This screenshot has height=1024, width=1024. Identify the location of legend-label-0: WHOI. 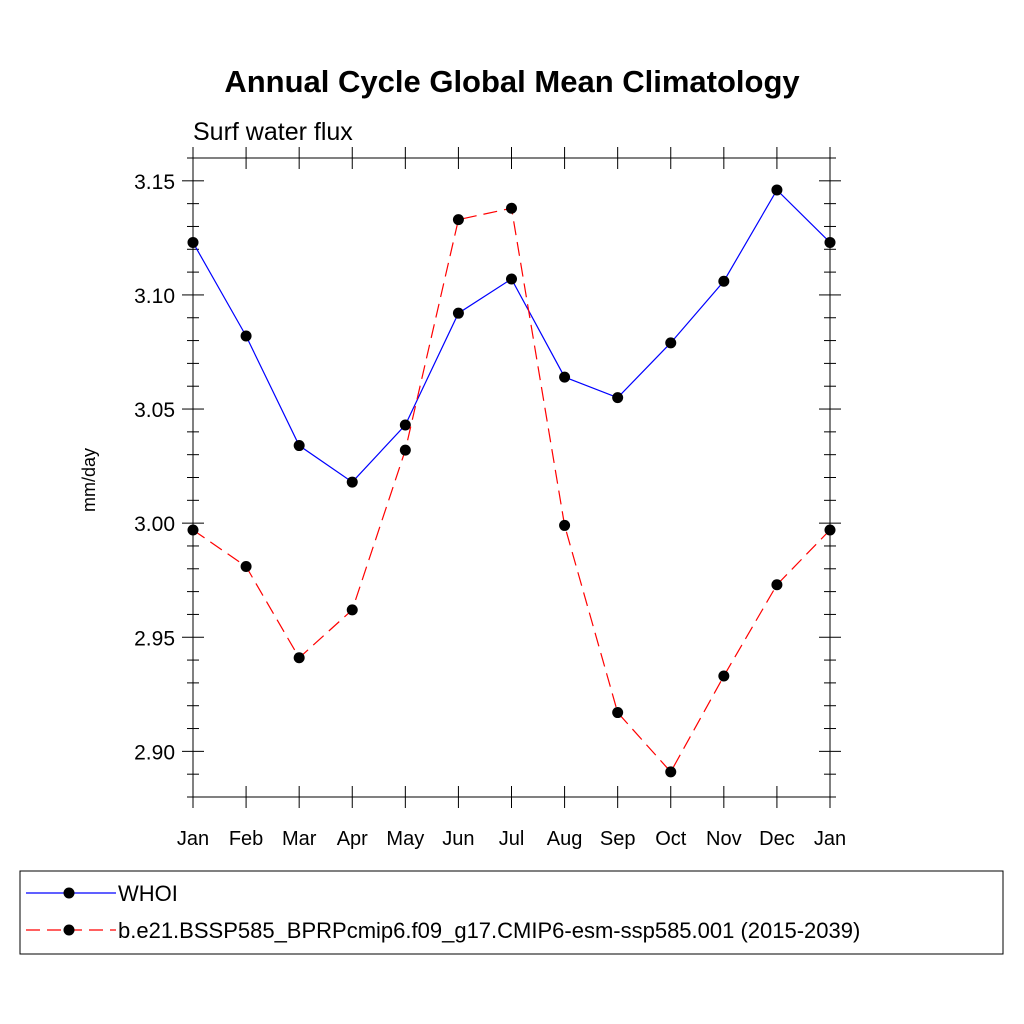
(148, 893).